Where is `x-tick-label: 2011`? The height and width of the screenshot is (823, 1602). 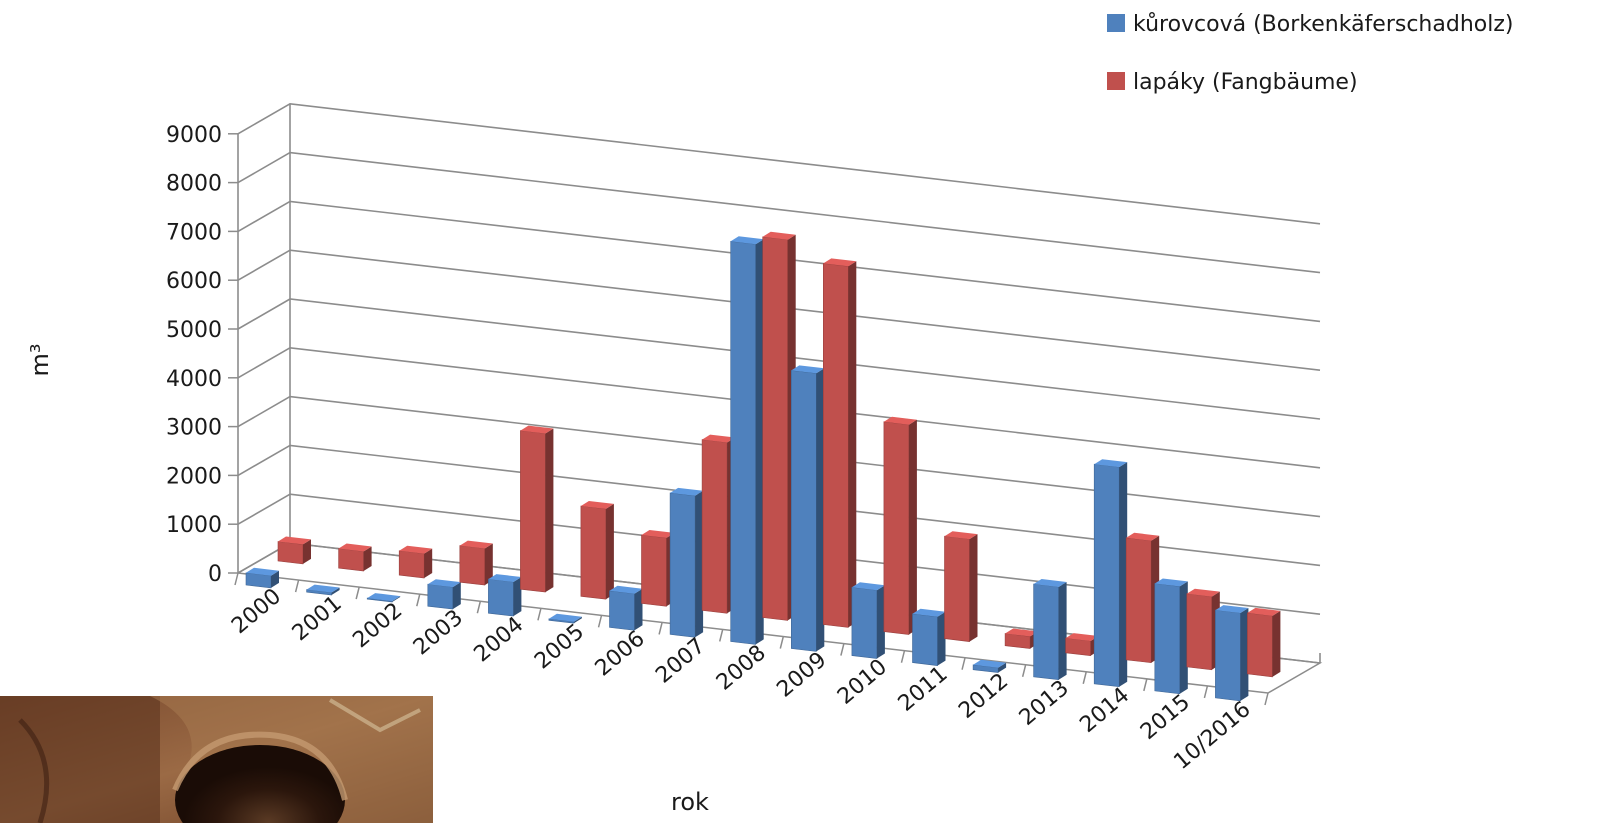 x-tick-label: 2011 is located at coordinates (923, 689).